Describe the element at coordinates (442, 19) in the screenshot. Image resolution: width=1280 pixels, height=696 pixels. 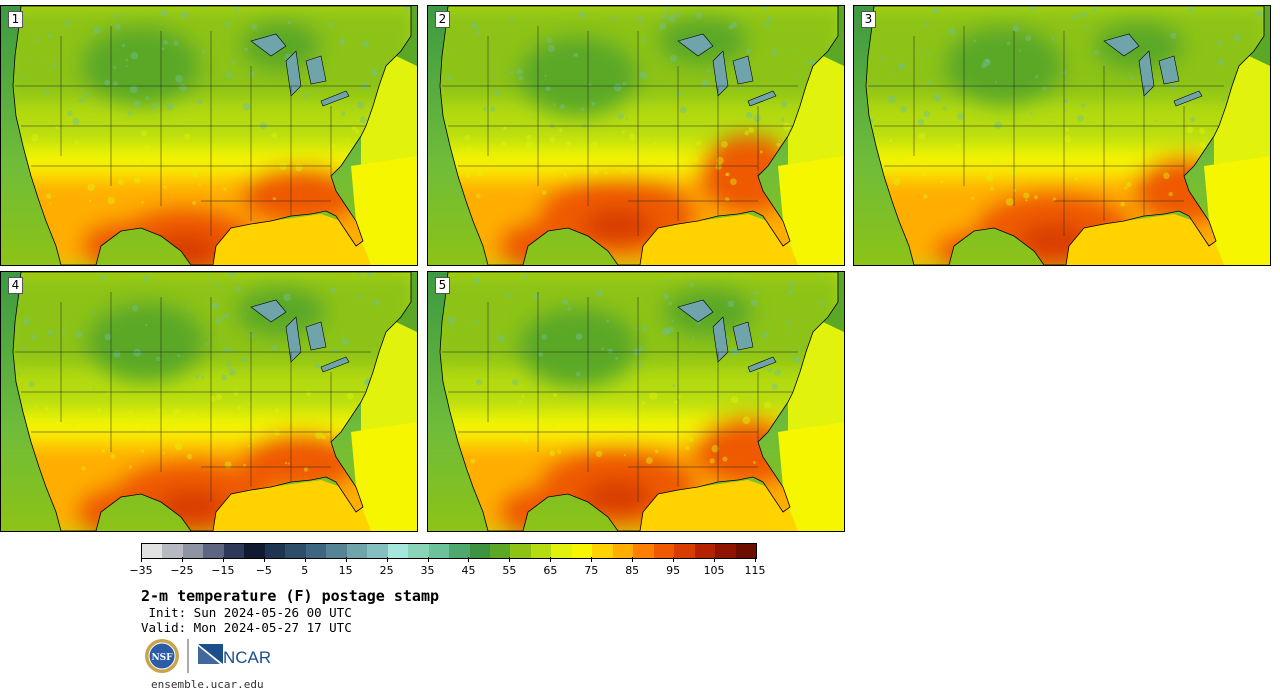
I see `member-number: 2` at that location.